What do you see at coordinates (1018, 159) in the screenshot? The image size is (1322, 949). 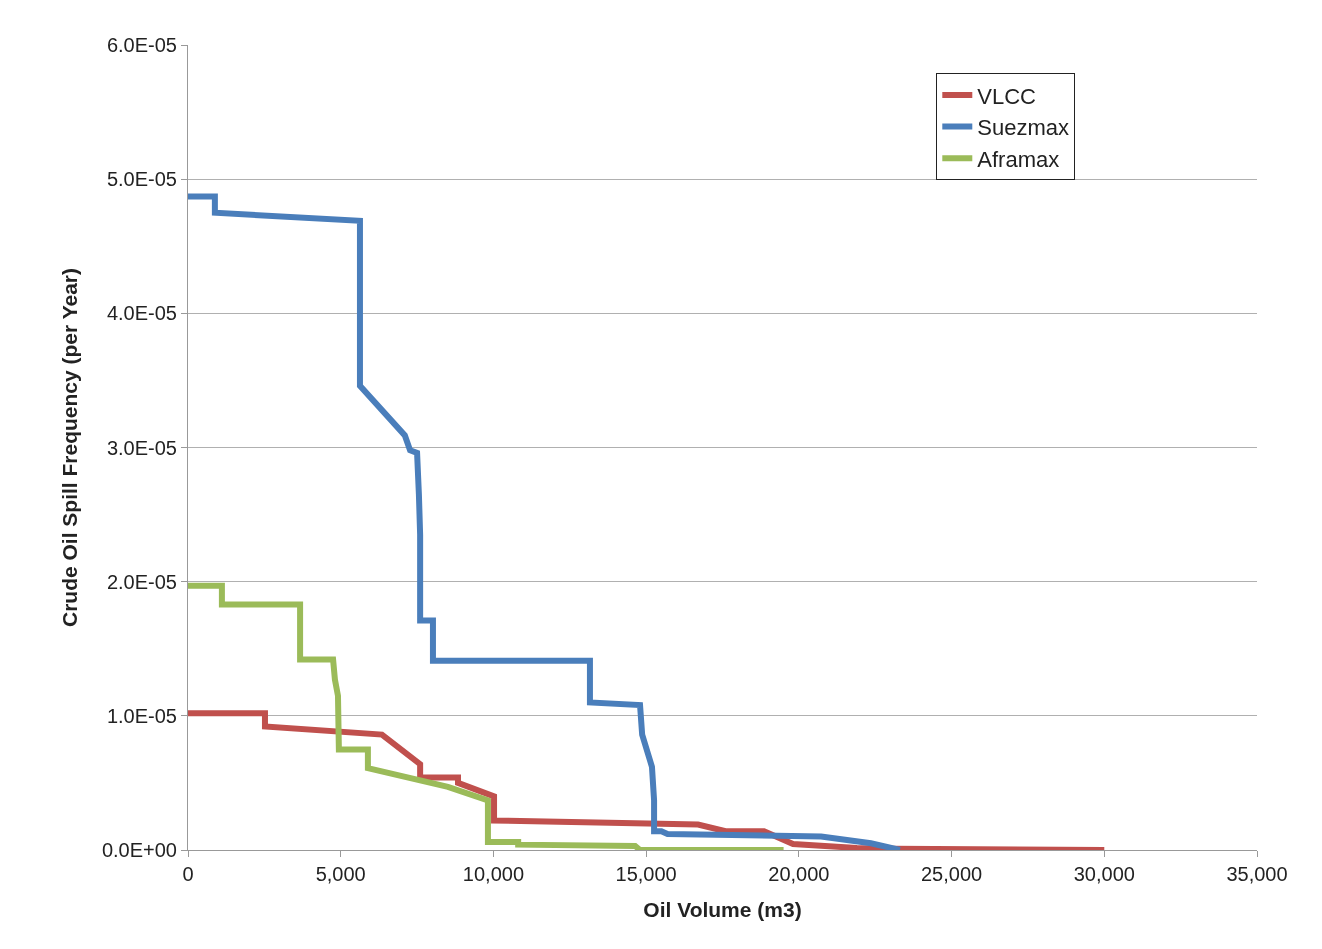 I see `legend-label: Aframax` at bounding box center [1018, 159].